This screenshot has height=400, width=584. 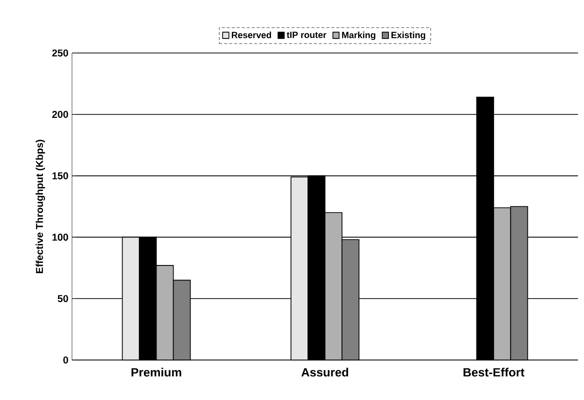 I want to click on x-tick-label: Assured, so click(x=324, y=372).